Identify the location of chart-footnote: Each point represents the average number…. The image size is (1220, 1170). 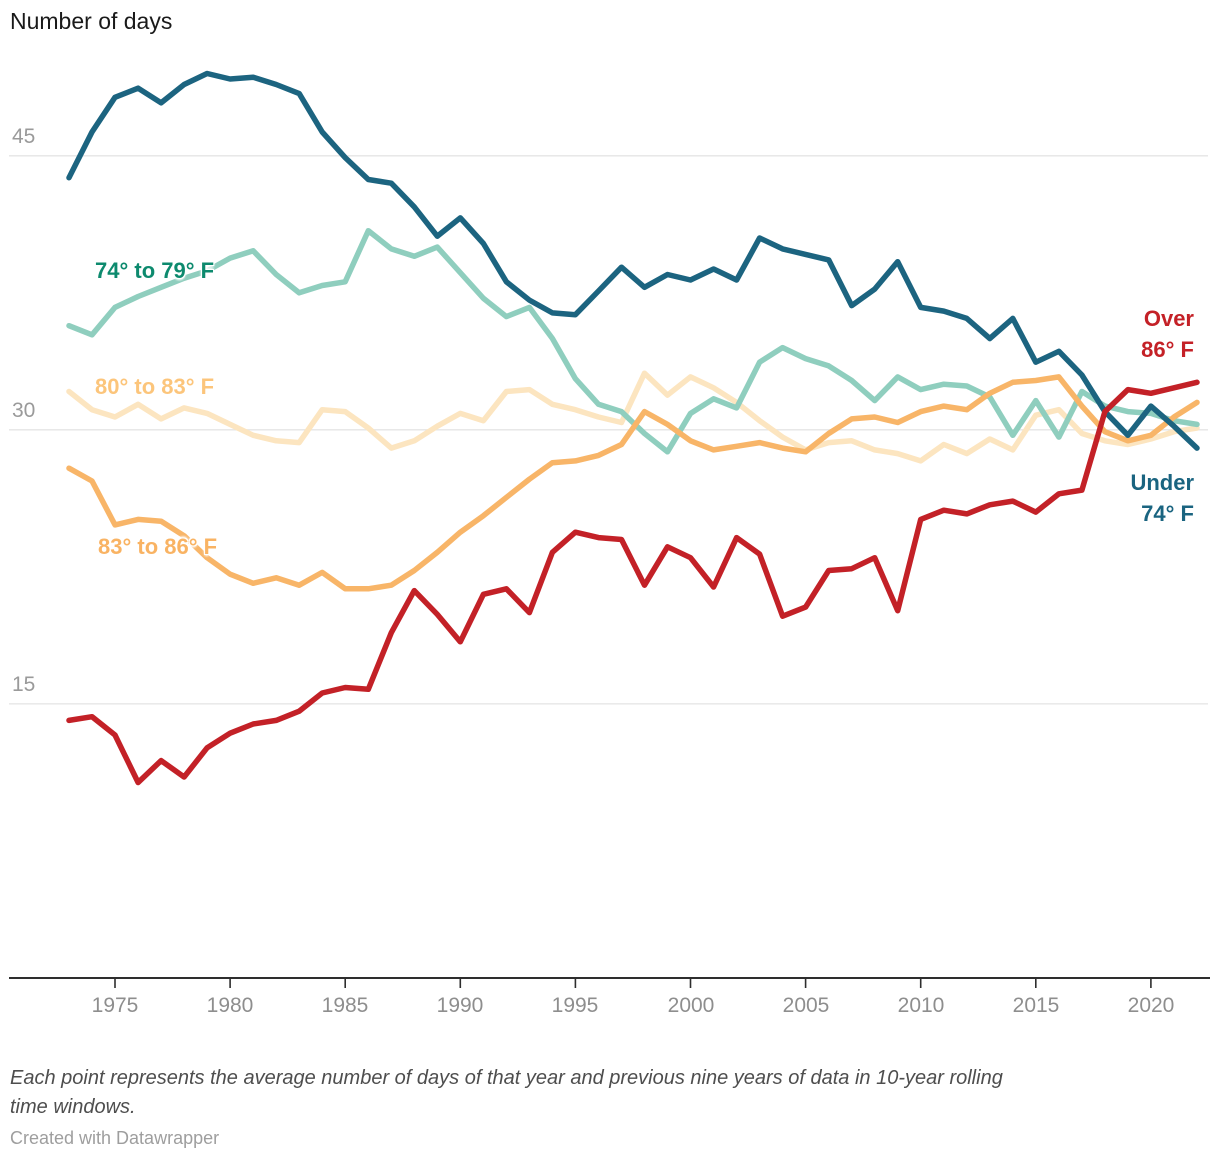
(605, 1093).